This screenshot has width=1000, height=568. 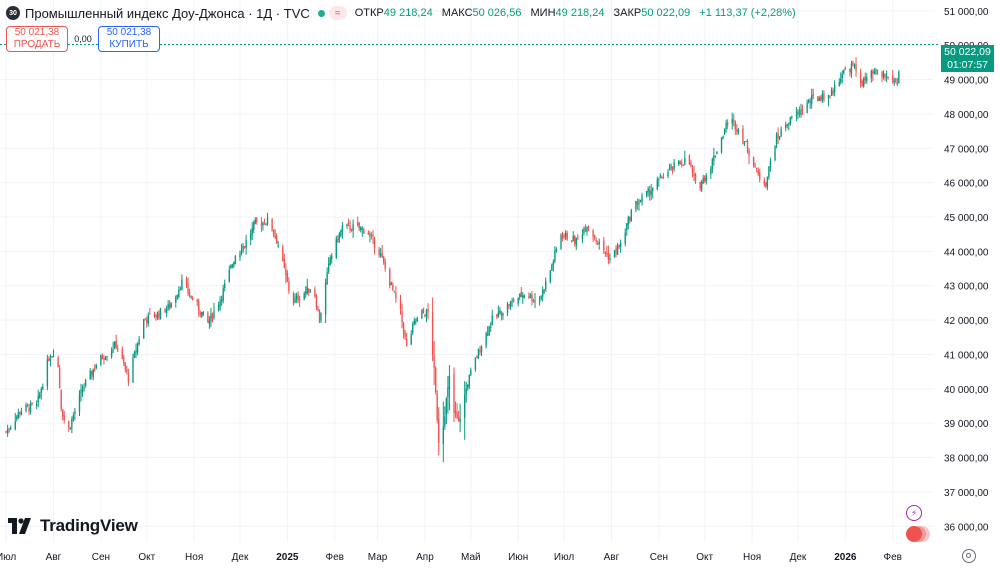 What do you see at coordinates (659, 557) in the screenshot?
I see `time-tick-label: Сен` at bounding box center [659, 557].